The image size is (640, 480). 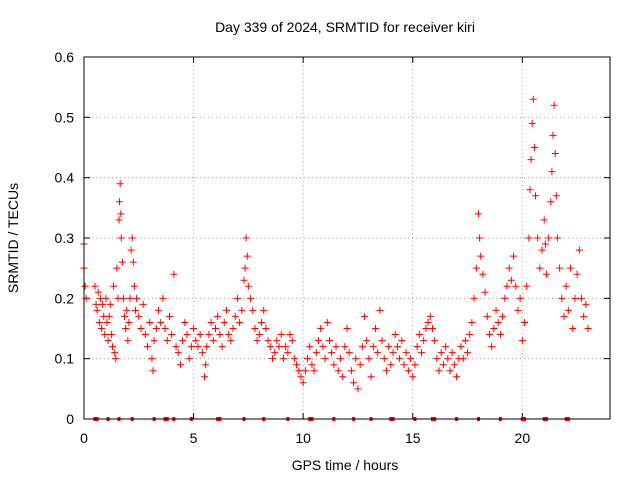 I want to click on y-tick-label: 0.5, so click(x=65, y=117).